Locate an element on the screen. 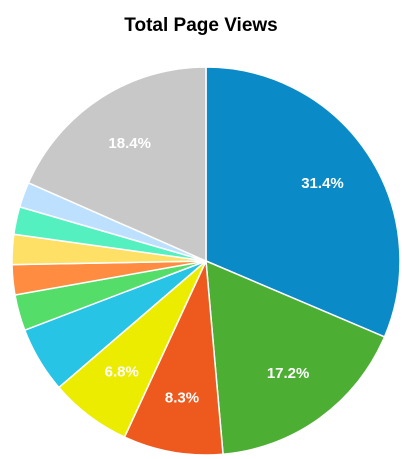 The image size is (402, 459). data-label: 17.2% is located at coordinates (288, 373).